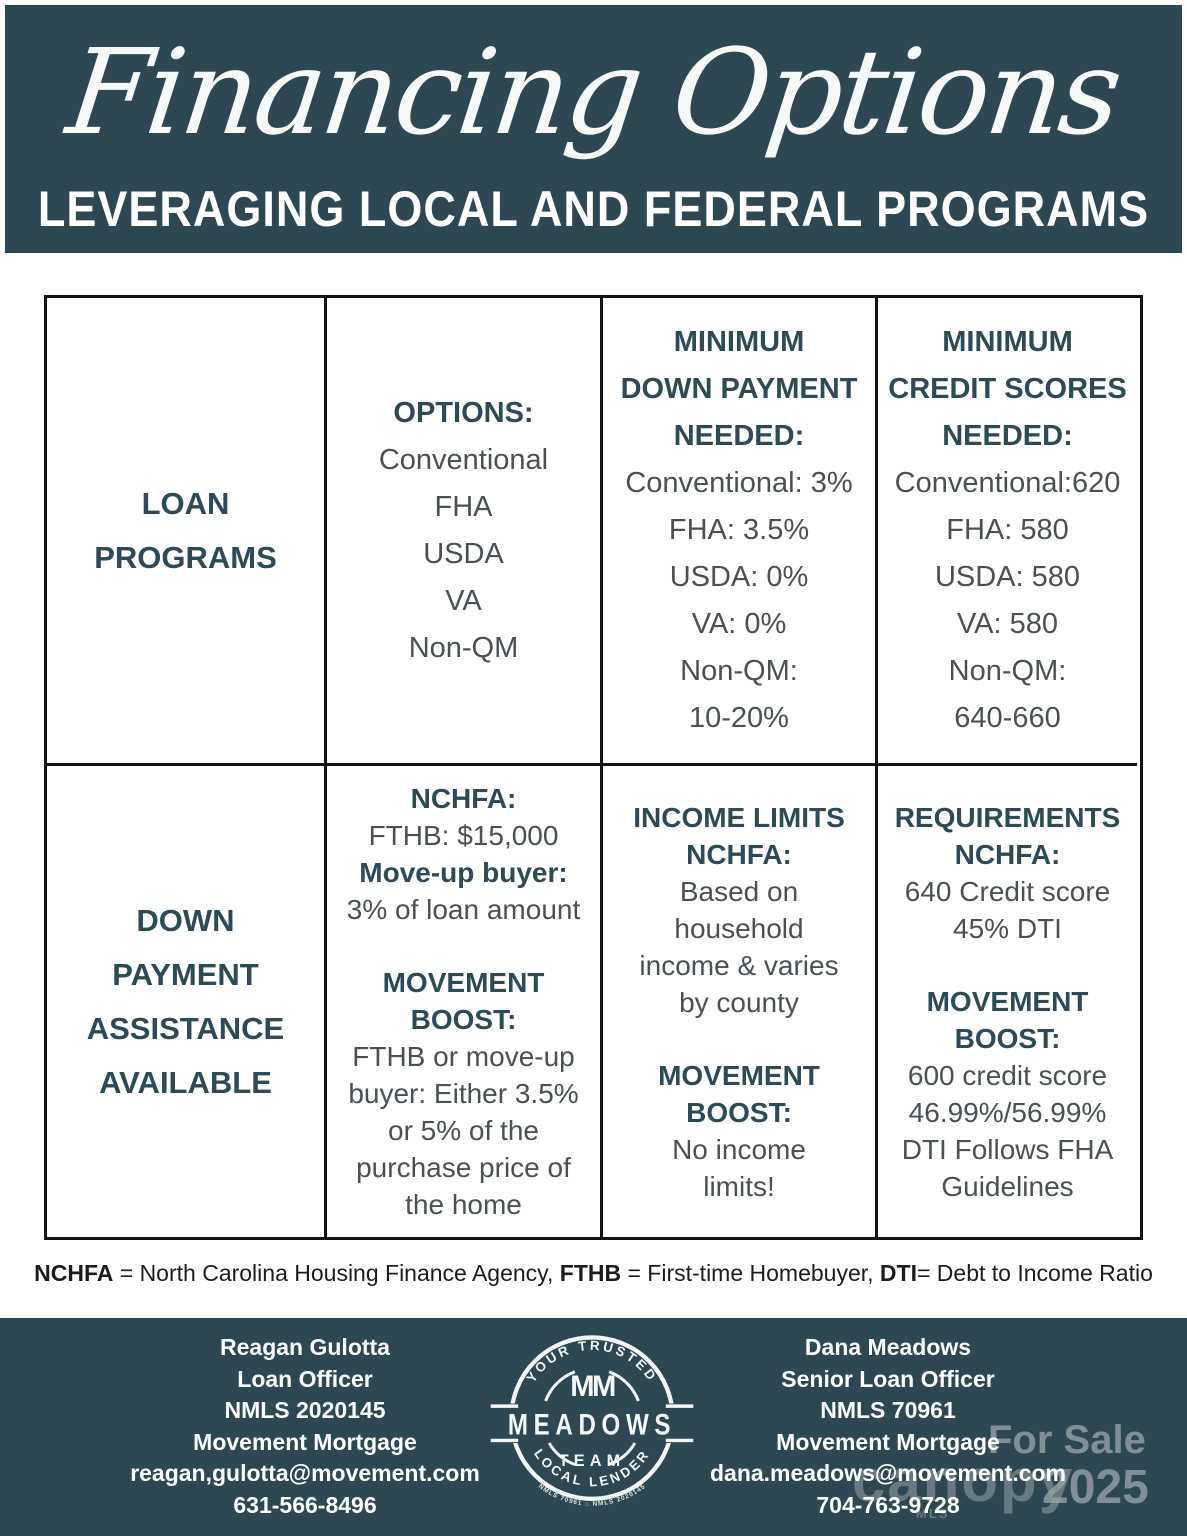 Image resolution: width=1187 pixels, height=1536 pixels. What do you see at coordinates (463, 1056) in the screenshot?
I see `cell-line: FTHB or move-up` at bounding box center [463, 1056].